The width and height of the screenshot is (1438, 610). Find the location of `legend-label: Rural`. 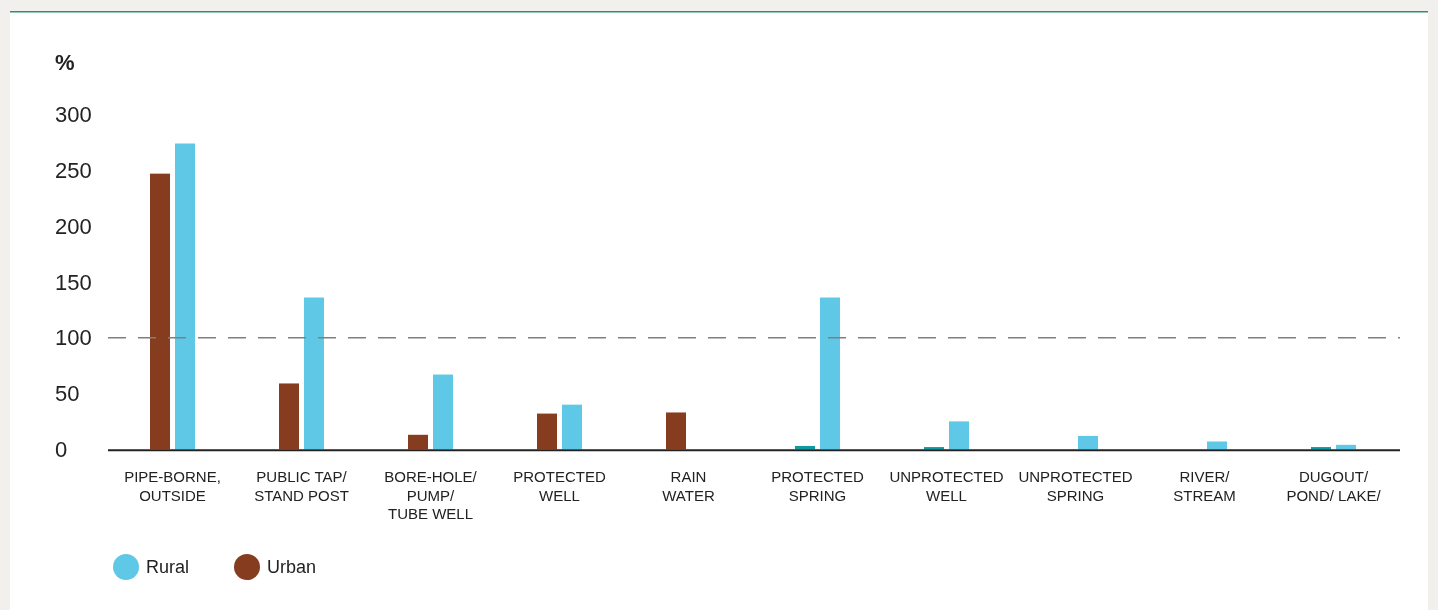

legend-label: Rural is located at coordinates (168, 567).